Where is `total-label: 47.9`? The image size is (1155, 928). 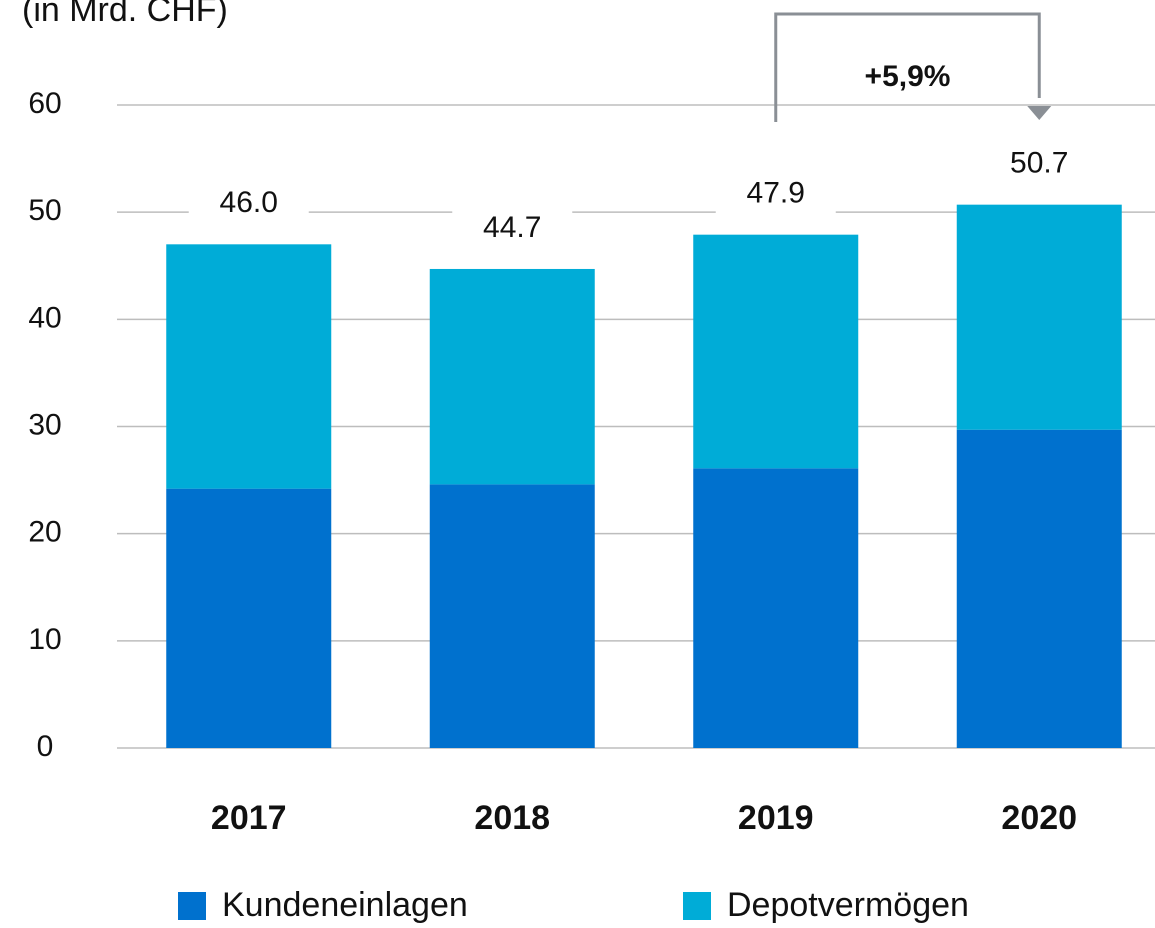
total-label: 47.9 is located at coordinates (776, 193).